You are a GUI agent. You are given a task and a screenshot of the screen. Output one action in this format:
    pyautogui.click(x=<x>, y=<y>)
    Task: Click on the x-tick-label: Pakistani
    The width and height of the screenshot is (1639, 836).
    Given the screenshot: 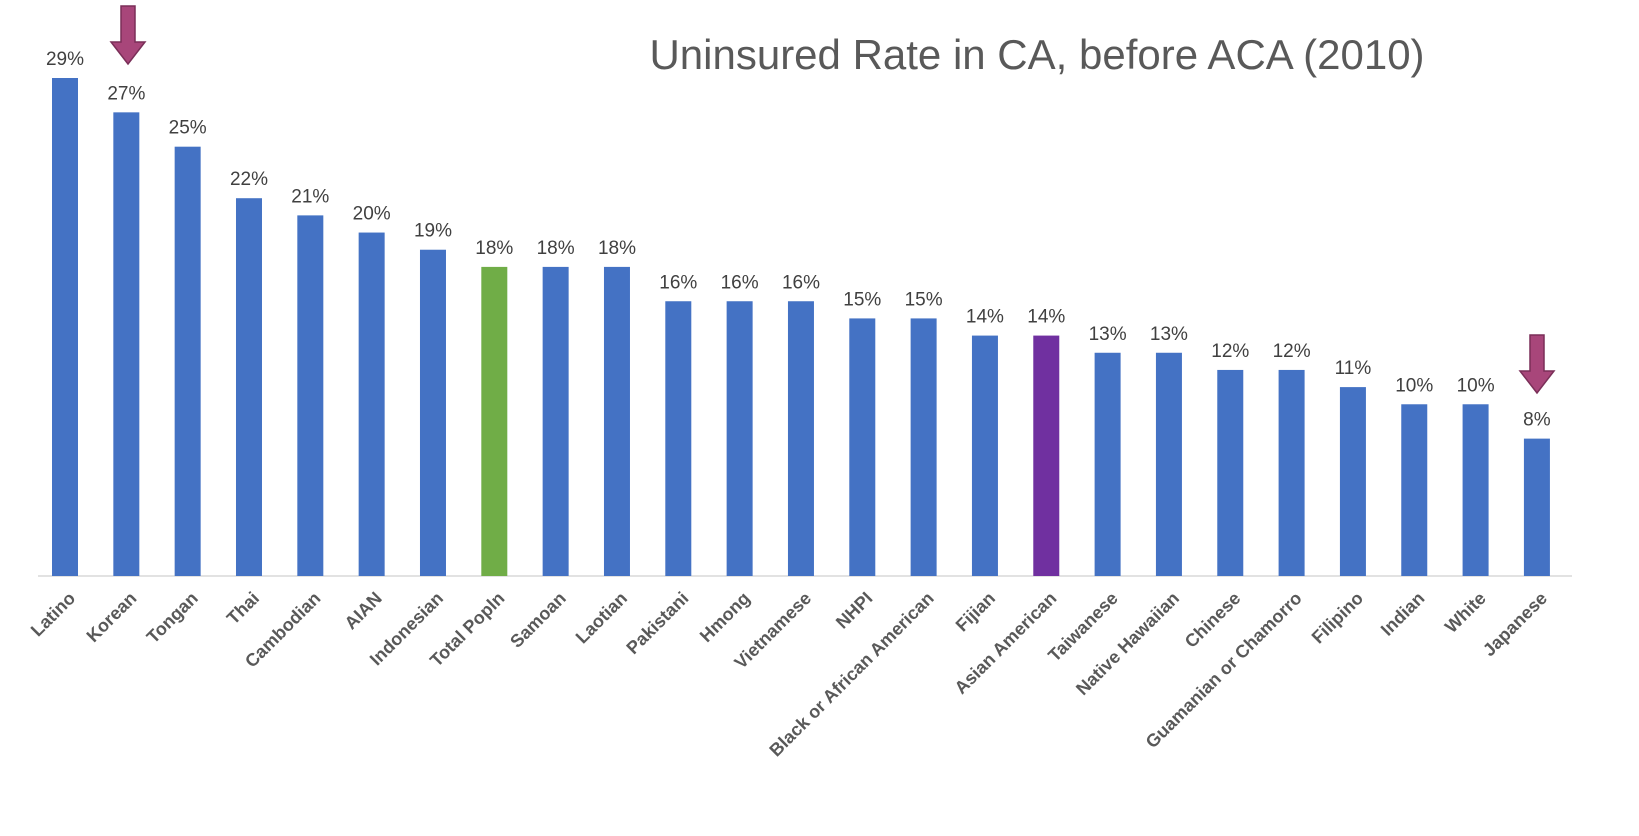 What is the action you would take?
    pyautogui.click(x=657, y=623)
    